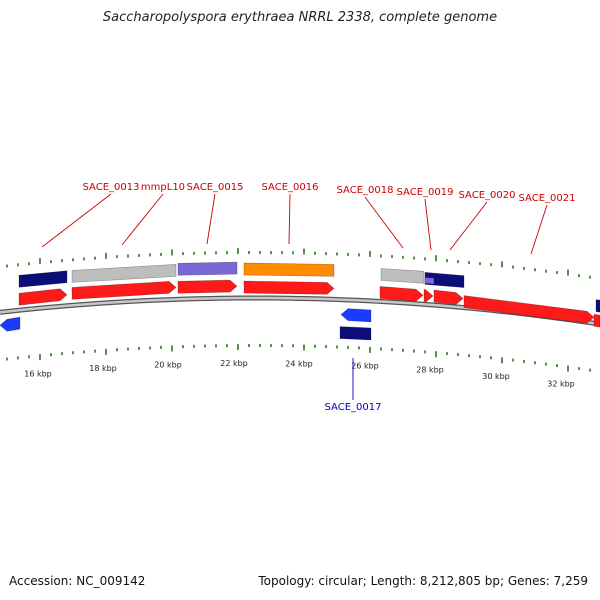 The height and width of the screenshot is (600, 600). What do you see at coordinates (103, 368) in the screenshot?
I see `scale-label: 18 kbp` at bounding box center [103, 368].